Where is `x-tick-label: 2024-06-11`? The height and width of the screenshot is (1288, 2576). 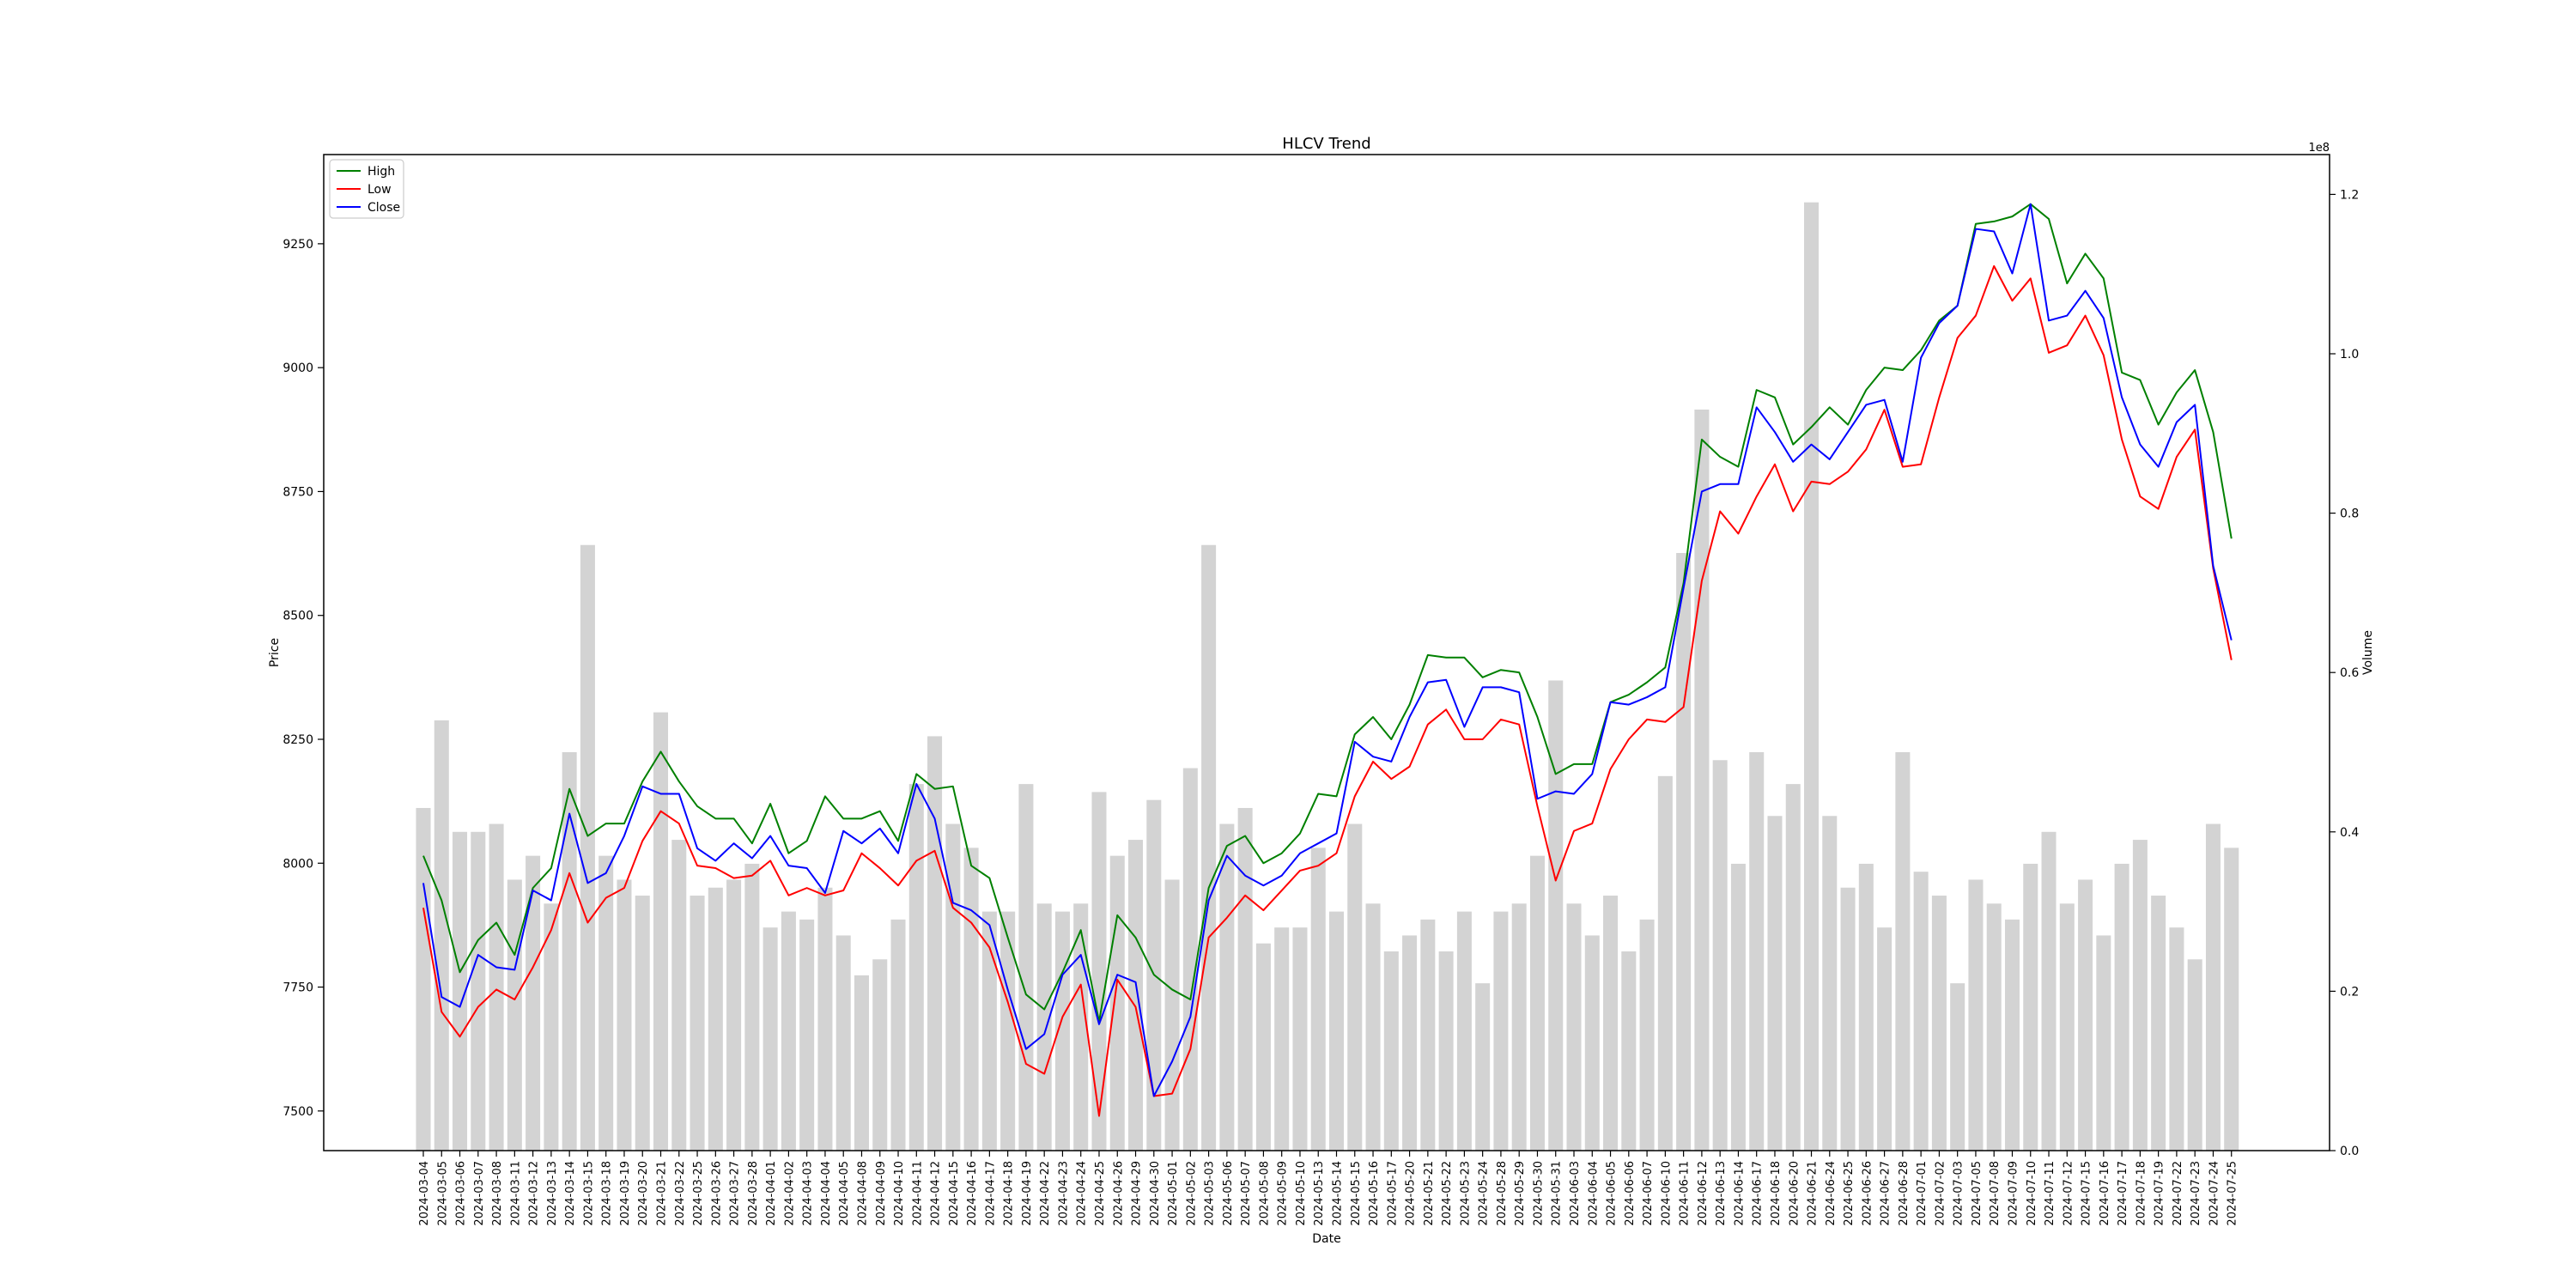
x-tick-label: 2024-06-11 is located at coordinates (1686, 1193).